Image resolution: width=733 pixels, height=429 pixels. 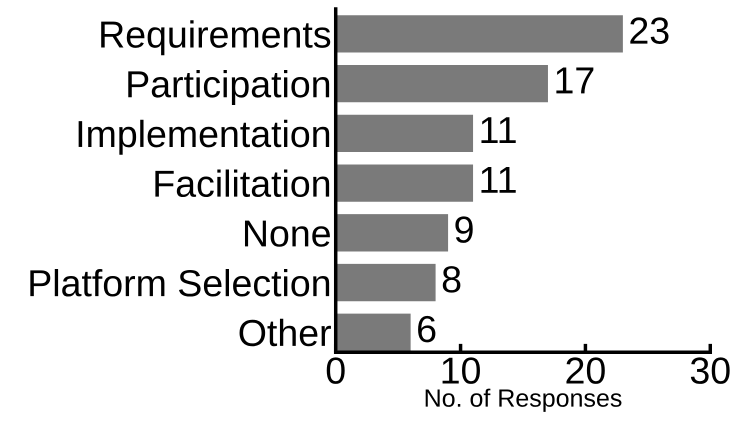 I want to click on x-axis-title: No. of Responses, so click(x=524, y=400).